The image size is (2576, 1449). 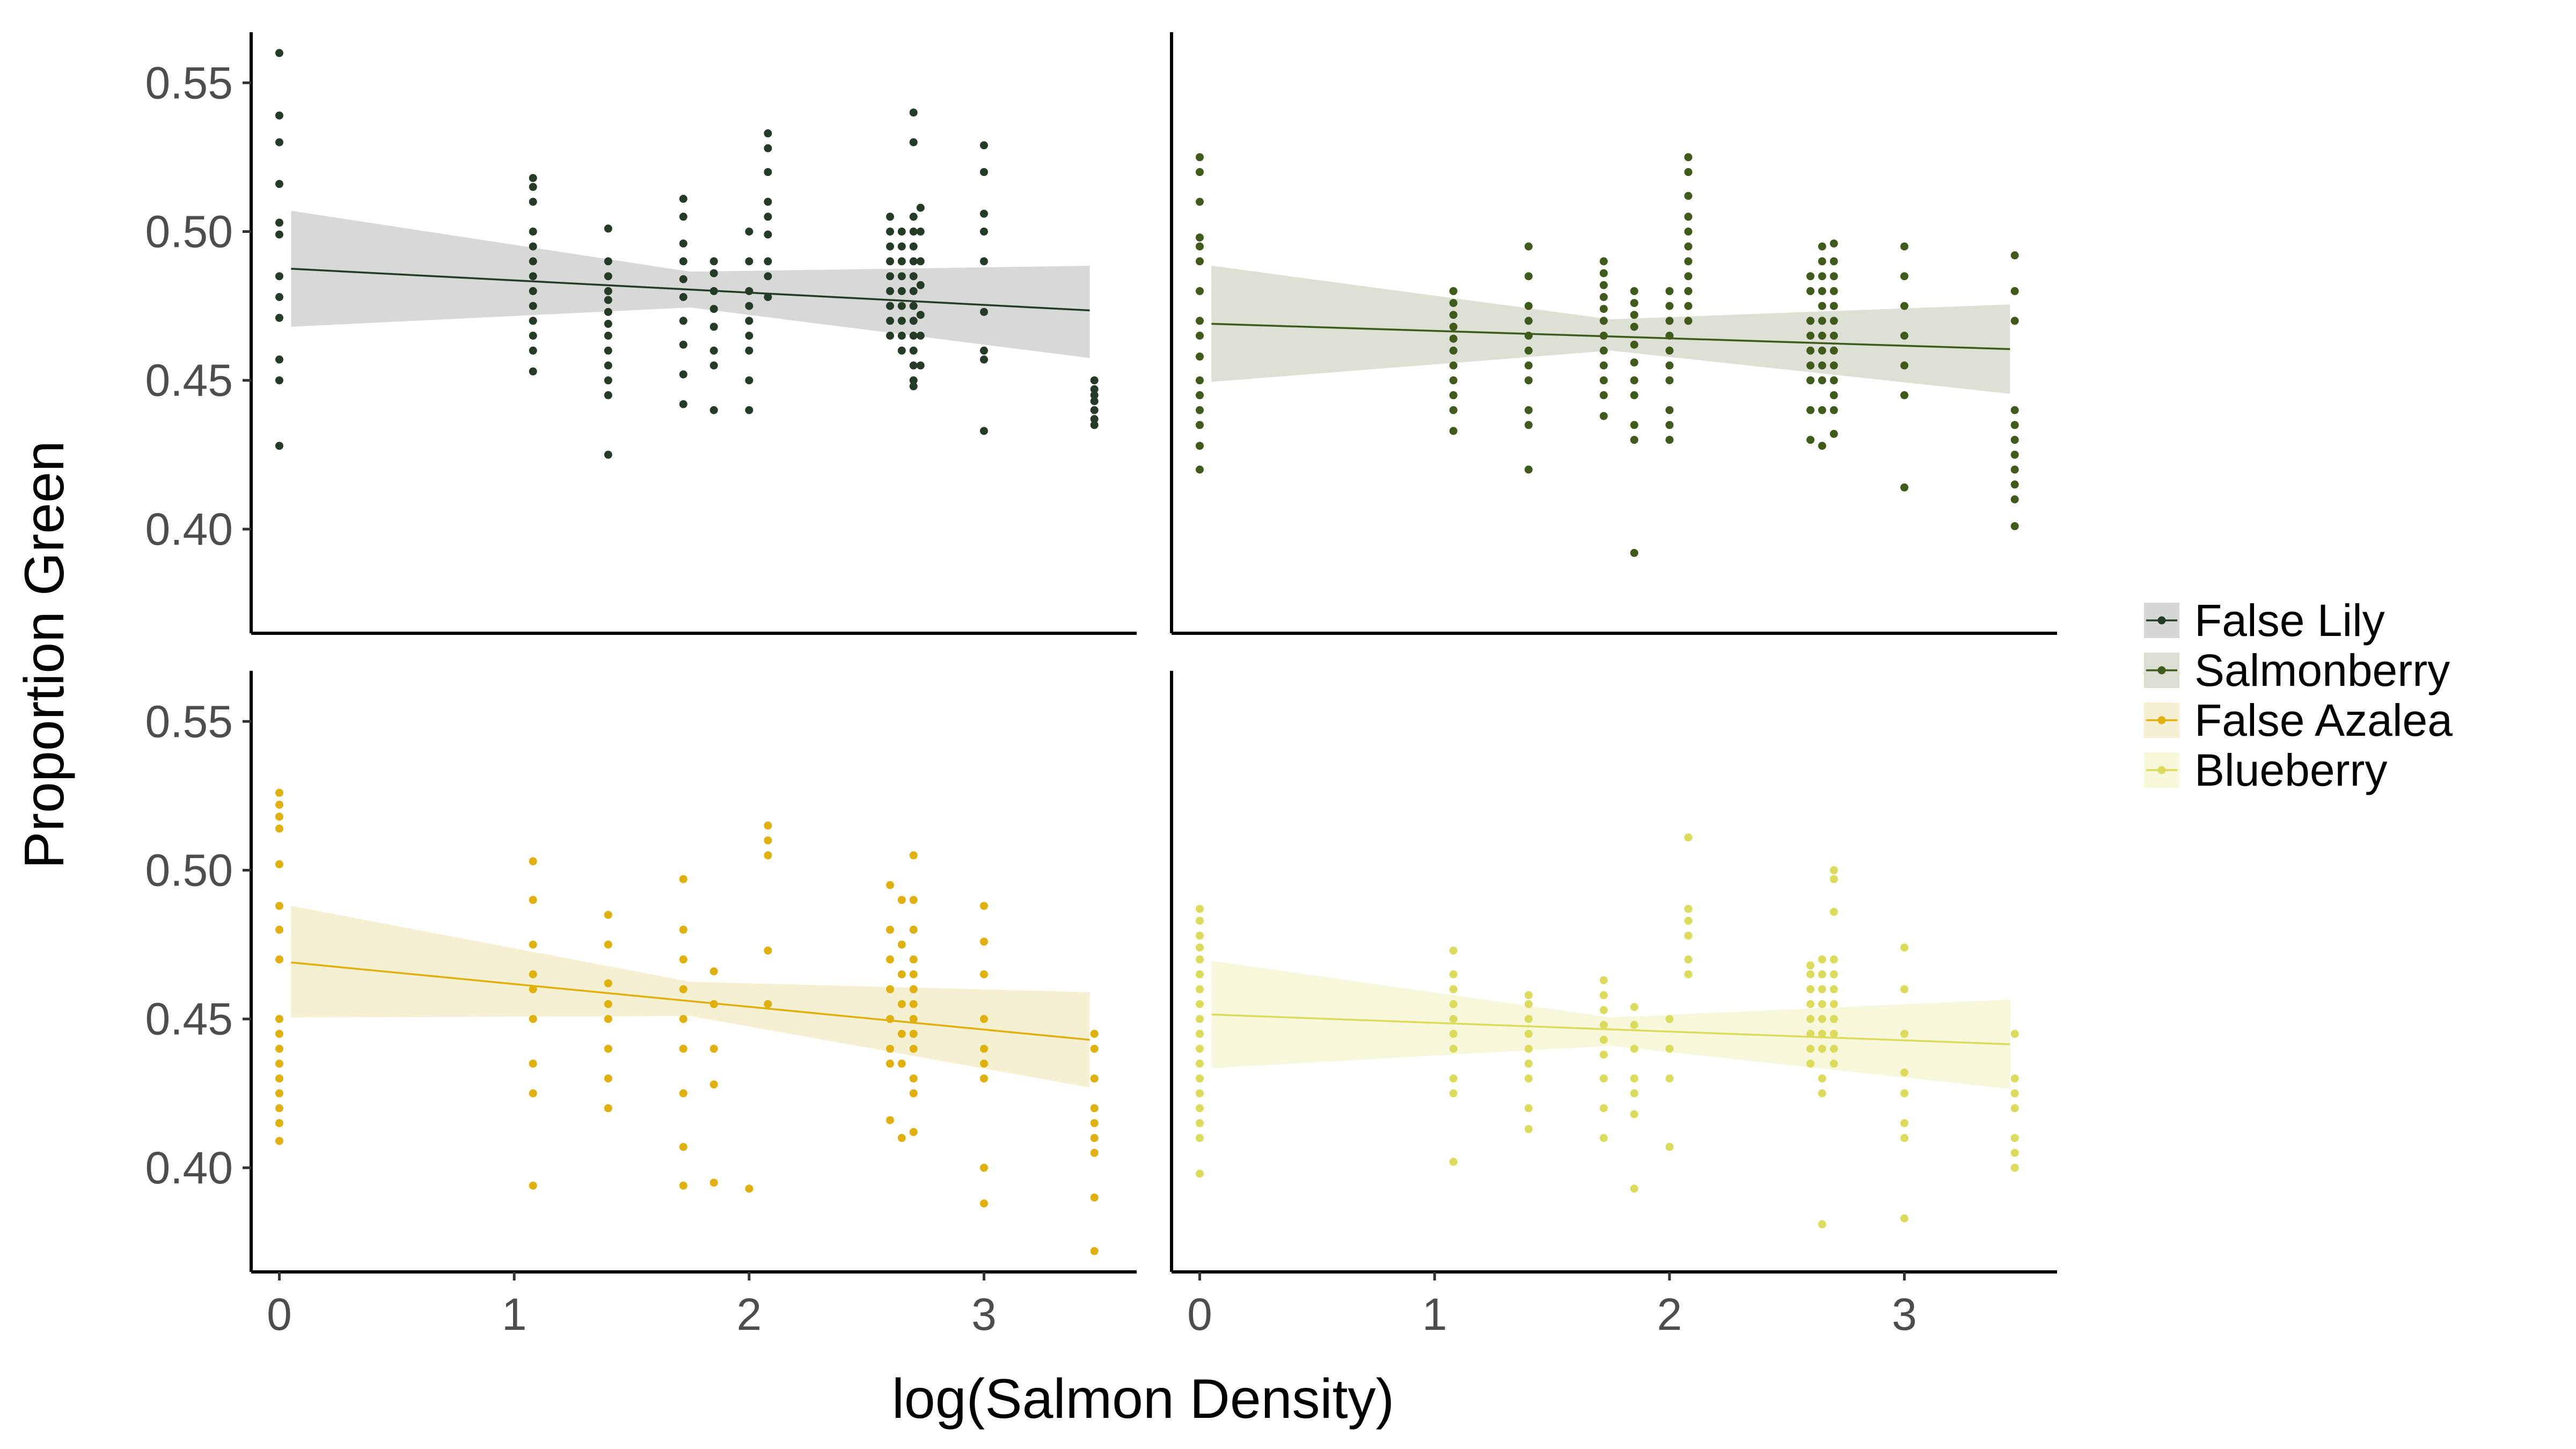 I want to click on x-tick-label: 1, so click(x=514, y=1314).